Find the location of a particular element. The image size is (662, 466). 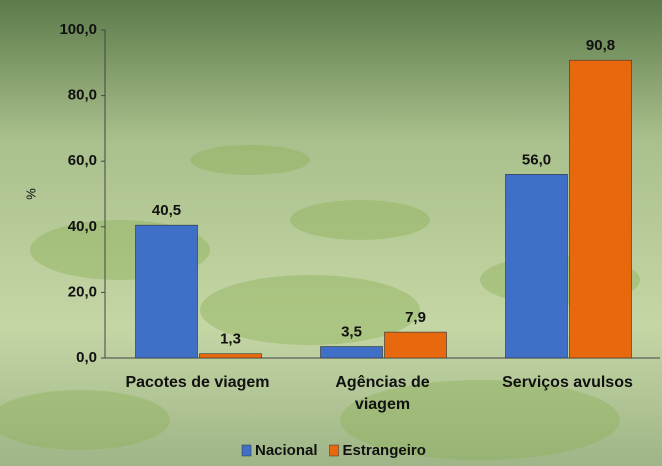

legend-label: Estrangeiro is located at coordinates (384, 450).